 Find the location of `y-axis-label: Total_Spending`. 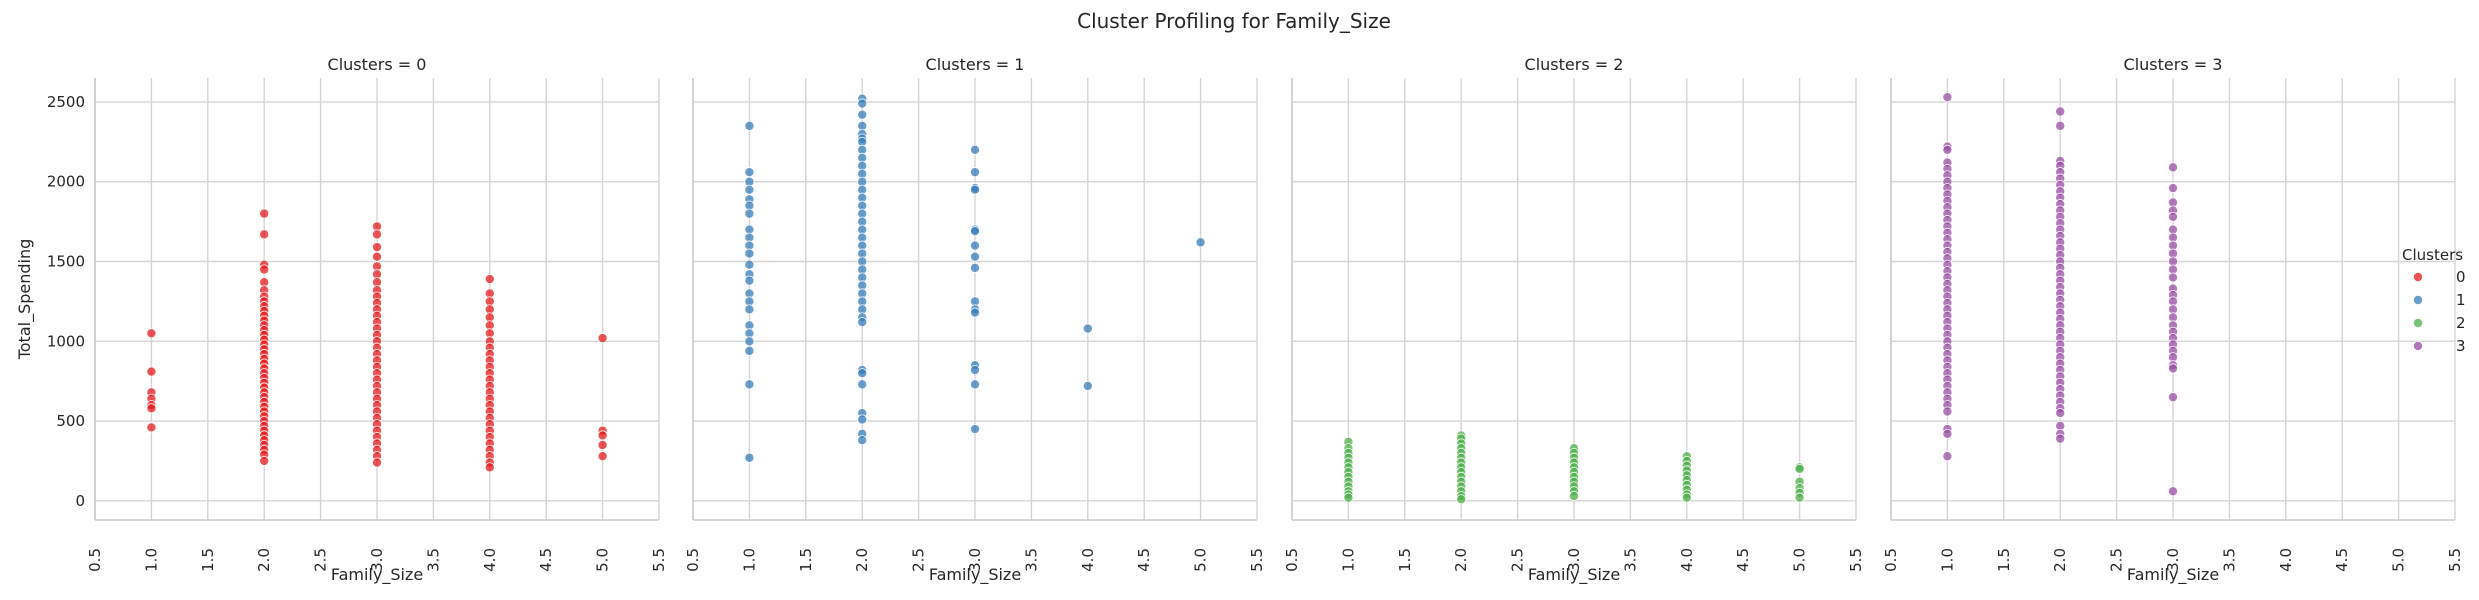

y-axis-label: Total_Spending is located at coordinates (25, 300).